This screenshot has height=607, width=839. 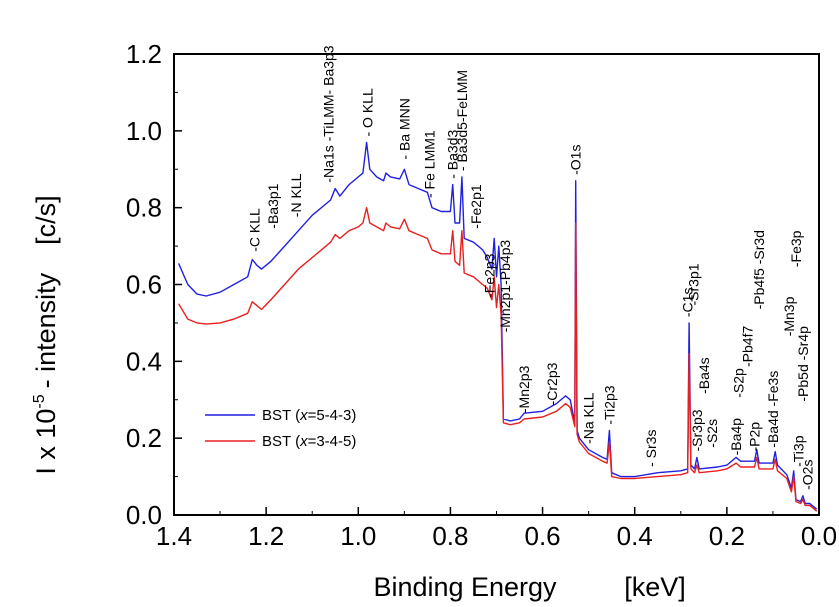 What do you see at coordinates (803, 364) in the screenshot?
I see `peak-label: -Pb5d -Sr4p` at bounding box center [803, 364].